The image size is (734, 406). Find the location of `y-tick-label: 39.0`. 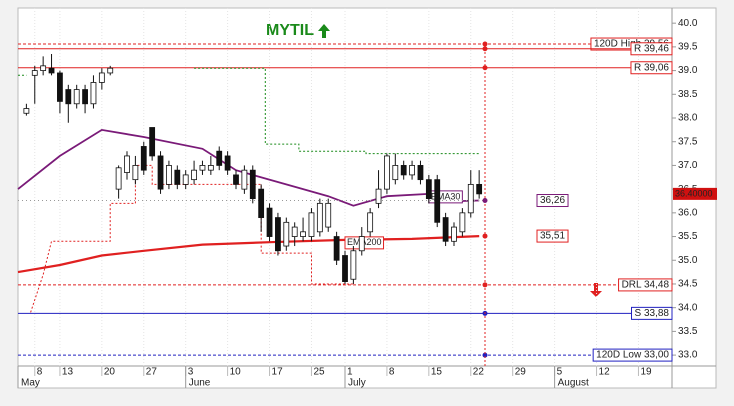

y-tick-label: 39.0 is located at coordinates (688, 70).